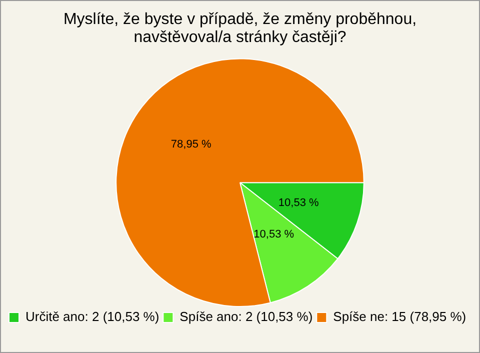 The height and width of the screenshot is (353, 480). Describe the element at coordinates (399, 316) in the screenshot. I see `legend-label: Spíše ne: 15 (78,95 %)` at that location.